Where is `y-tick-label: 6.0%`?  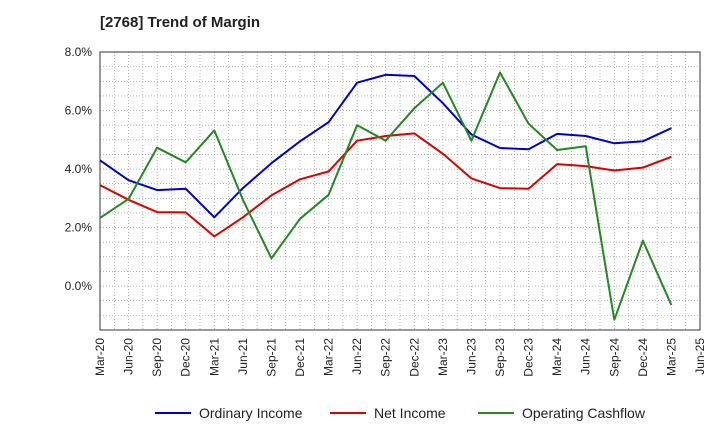
y-tick-label: 6.0% is located at coordinates (79, 111).